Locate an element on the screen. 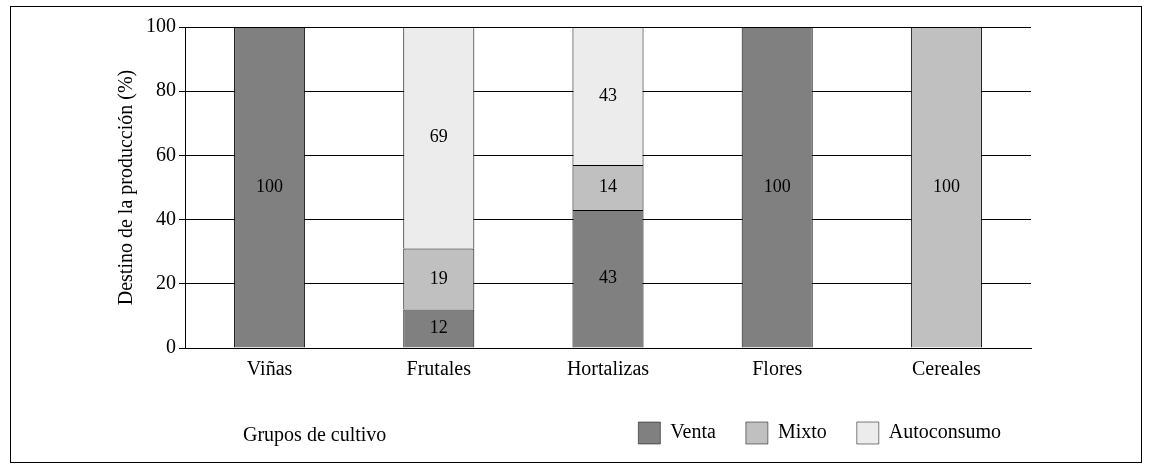 The height and width of the screenshot is (469, 1152). legend-label: Autoconsumo is located at coordinates (944, 431).